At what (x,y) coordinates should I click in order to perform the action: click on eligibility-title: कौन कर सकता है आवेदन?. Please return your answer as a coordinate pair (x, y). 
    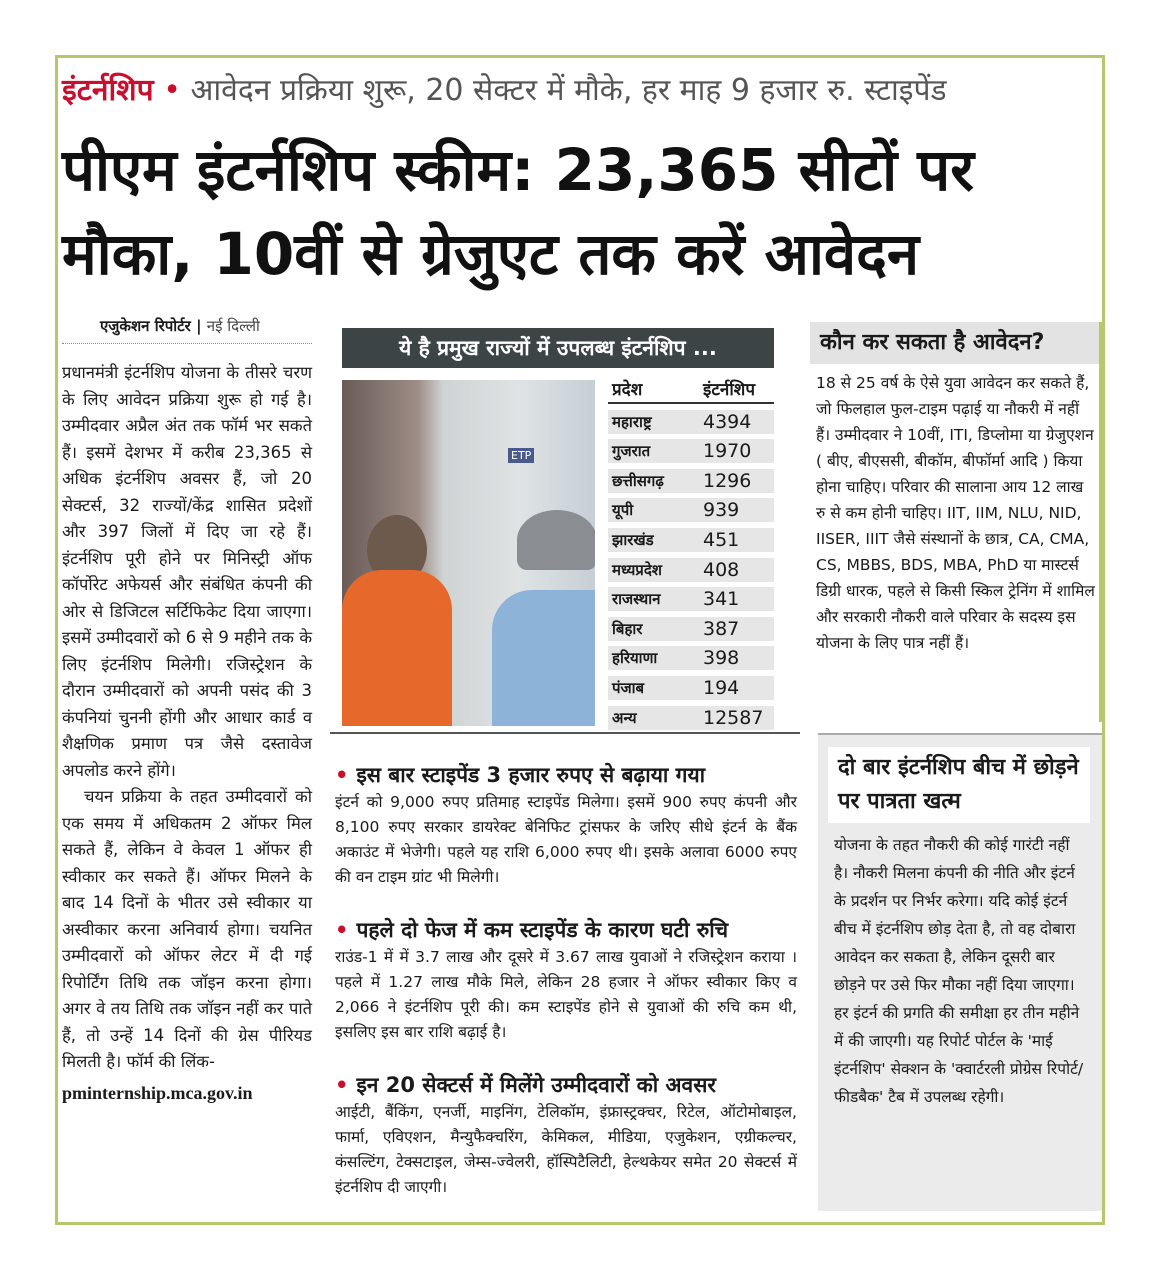
    Looking at the image, I should click on (954, 343).